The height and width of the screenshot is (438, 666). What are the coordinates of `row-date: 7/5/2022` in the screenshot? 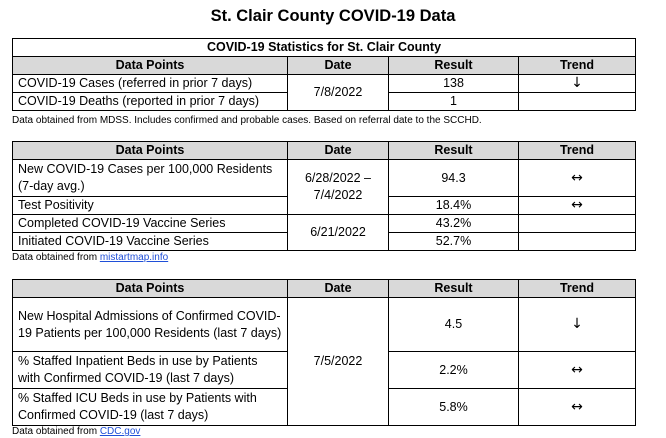 It's located at (338, 361).